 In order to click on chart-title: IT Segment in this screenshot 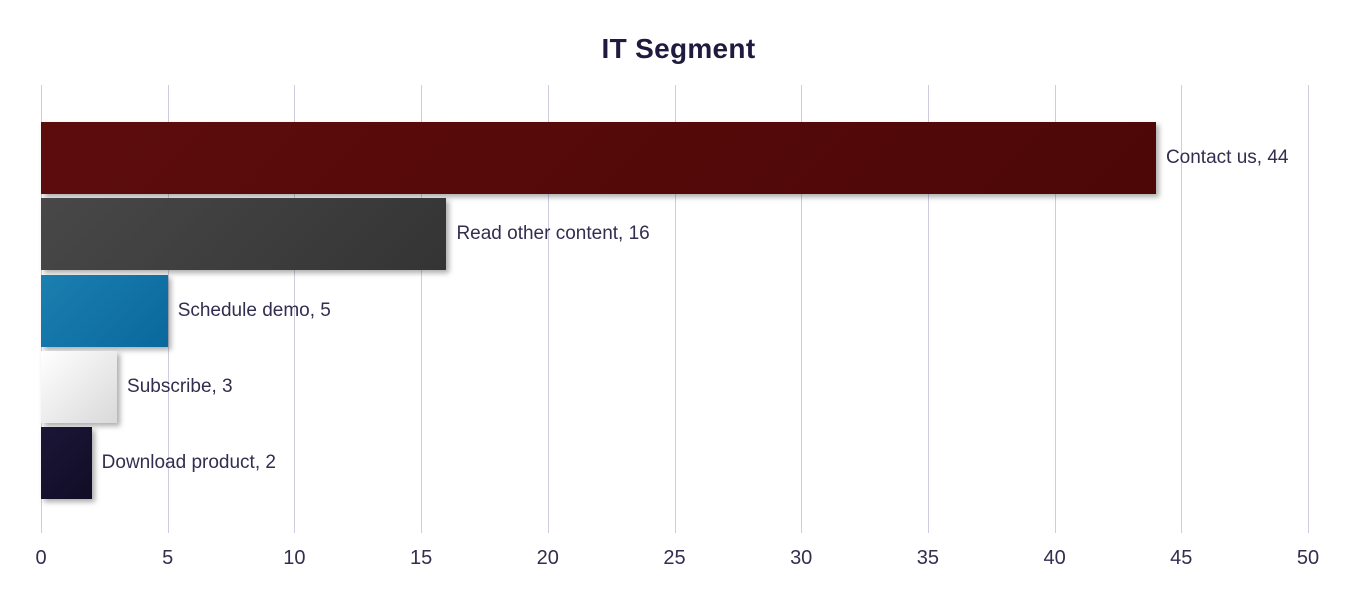, I will do `click(678, 48)`.